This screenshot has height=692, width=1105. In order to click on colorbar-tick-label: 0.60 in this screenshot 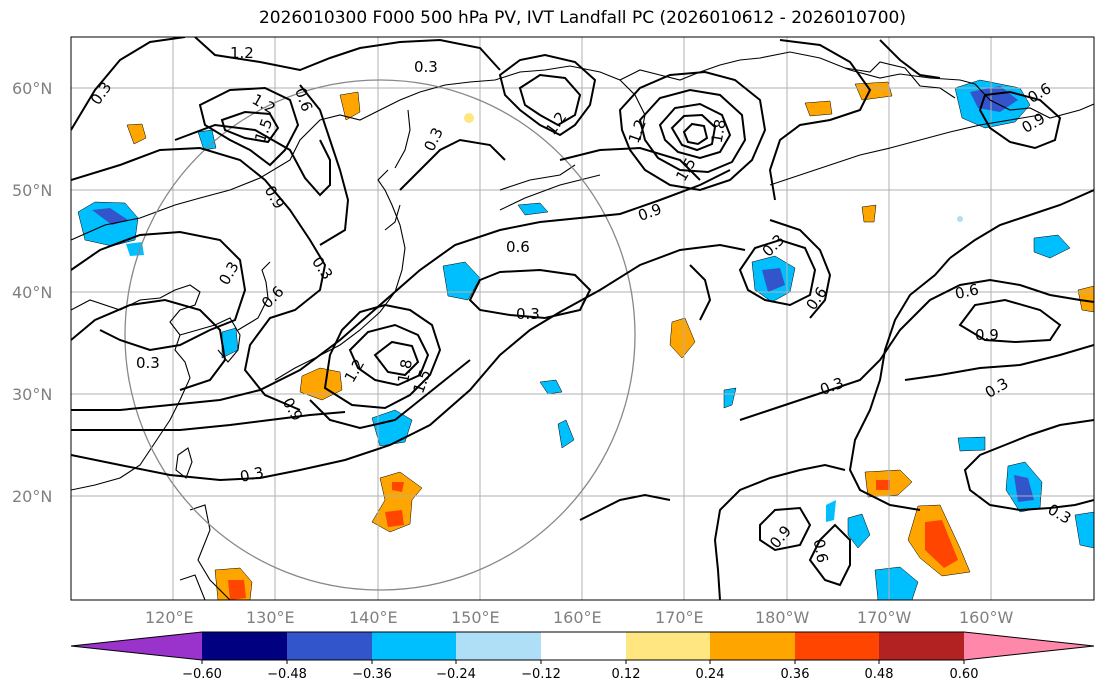, I will do `click(964, 674)`.